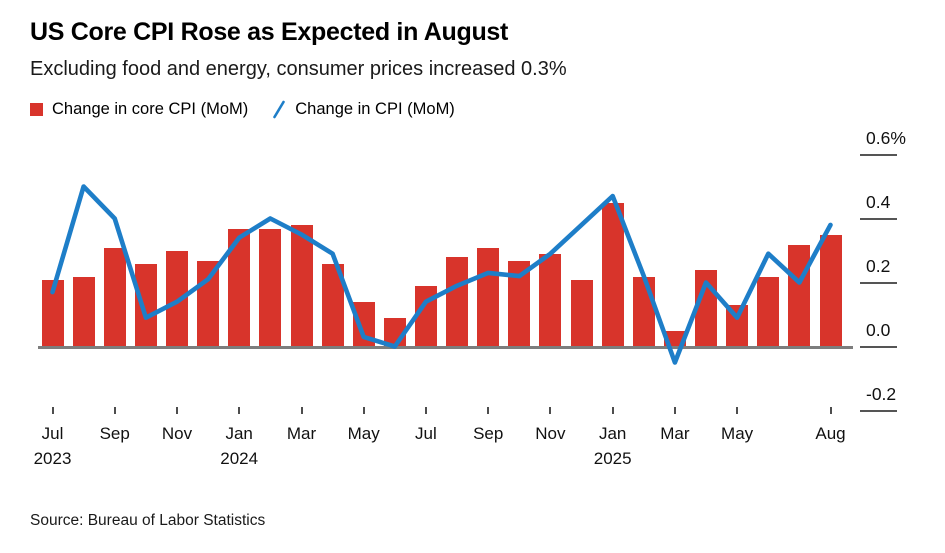  I want to click on bar-oct-2023, so click(145, 305).